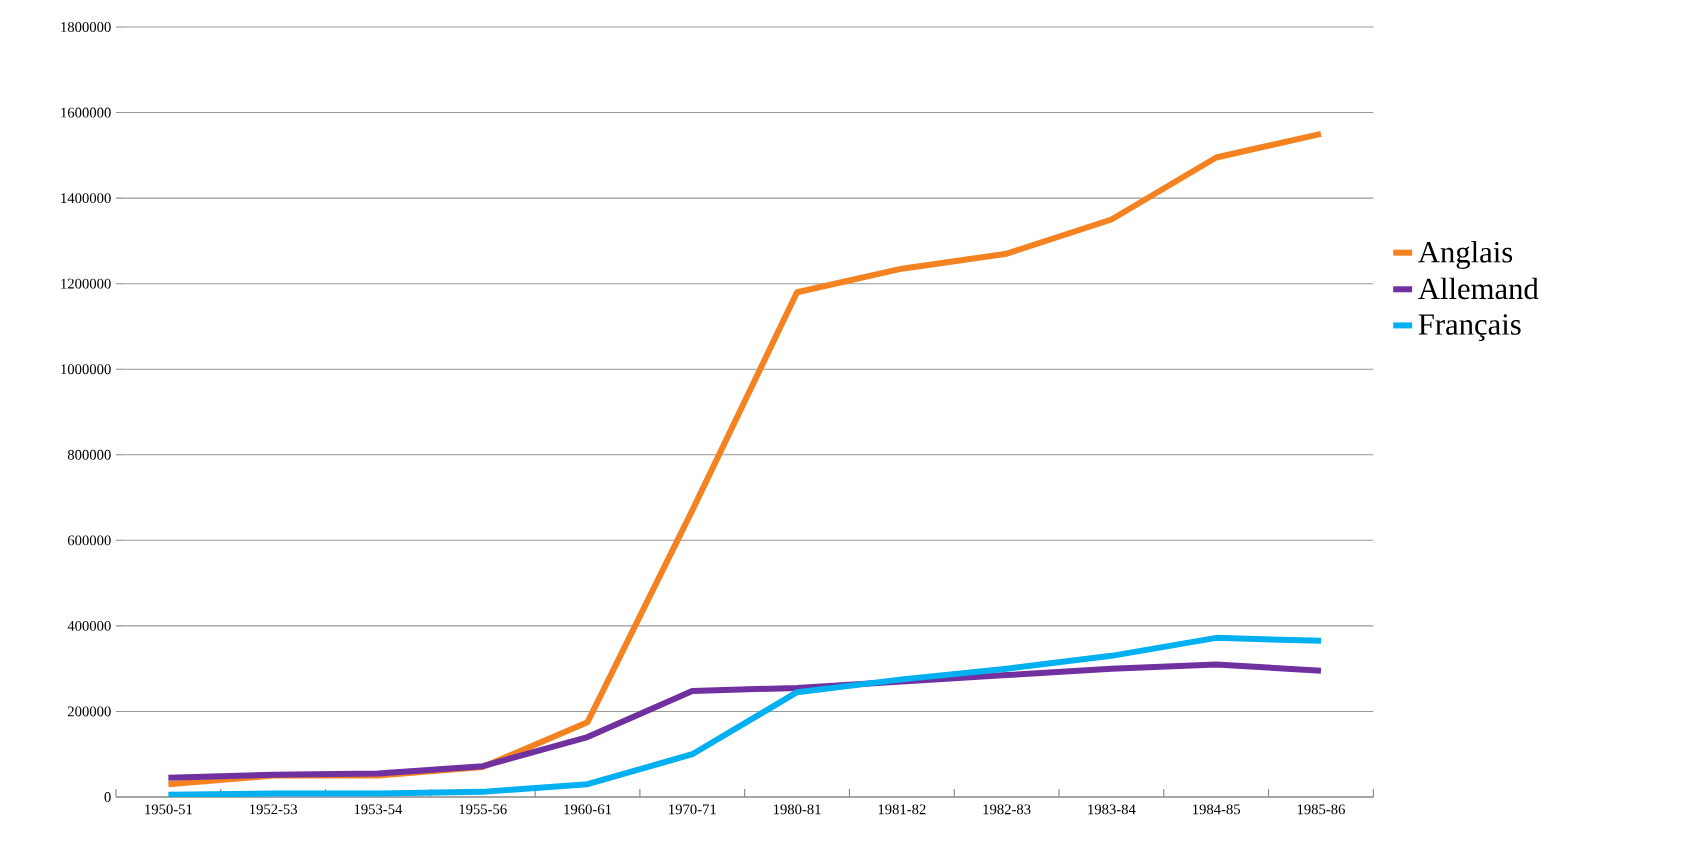  Describe the element at coordinates (1478, 288) in the screenshot. I see `legend-label: Allemand` at that location.